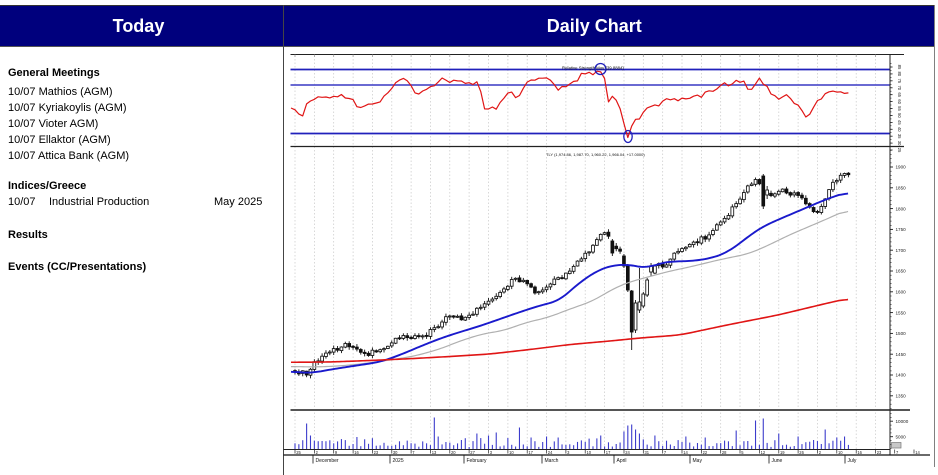 This screenshot has width=938, height=475. I want to click on svg-text: 26, so click(801, 452).